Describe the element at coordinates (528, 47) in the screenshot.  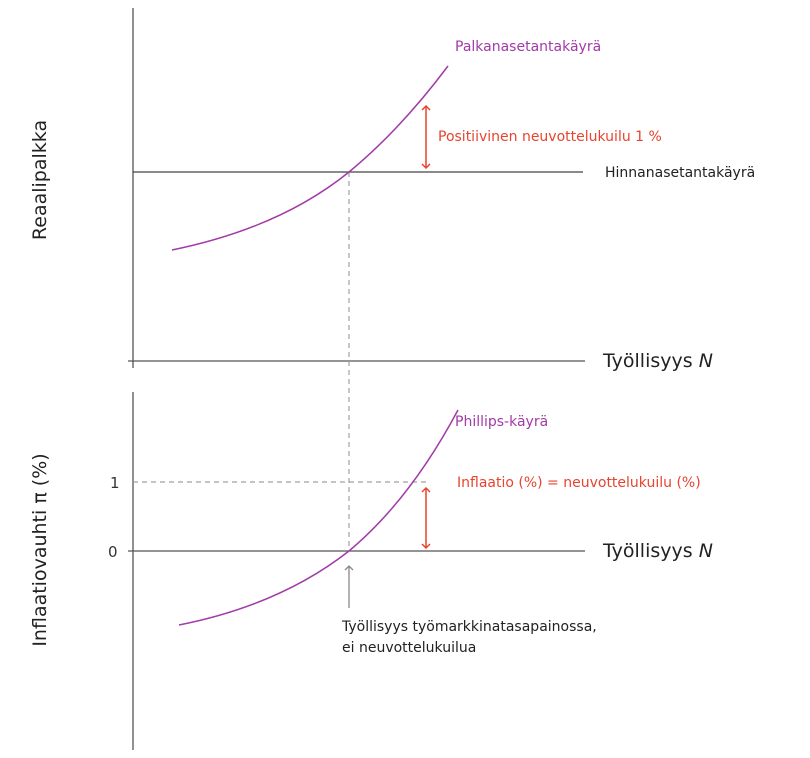
I see `wage-curve-label: Palkanasetantakäyrä` at that location.